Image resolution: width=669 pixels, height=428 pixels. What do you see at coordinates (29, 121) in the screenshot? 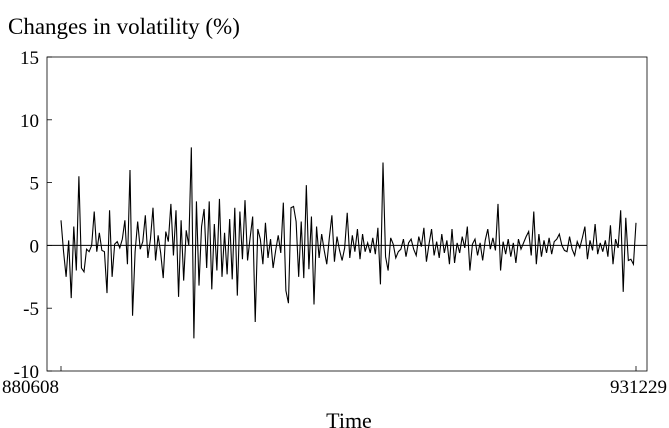
I see `y-tick-label: 10` at bounding box center [29, 121].